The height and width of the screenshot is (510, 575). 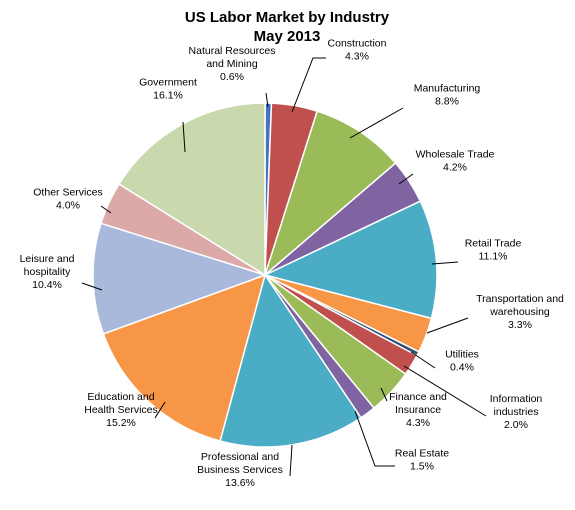 I want to click on slice-value-label: 11.1%, so click(x=493, y=257).